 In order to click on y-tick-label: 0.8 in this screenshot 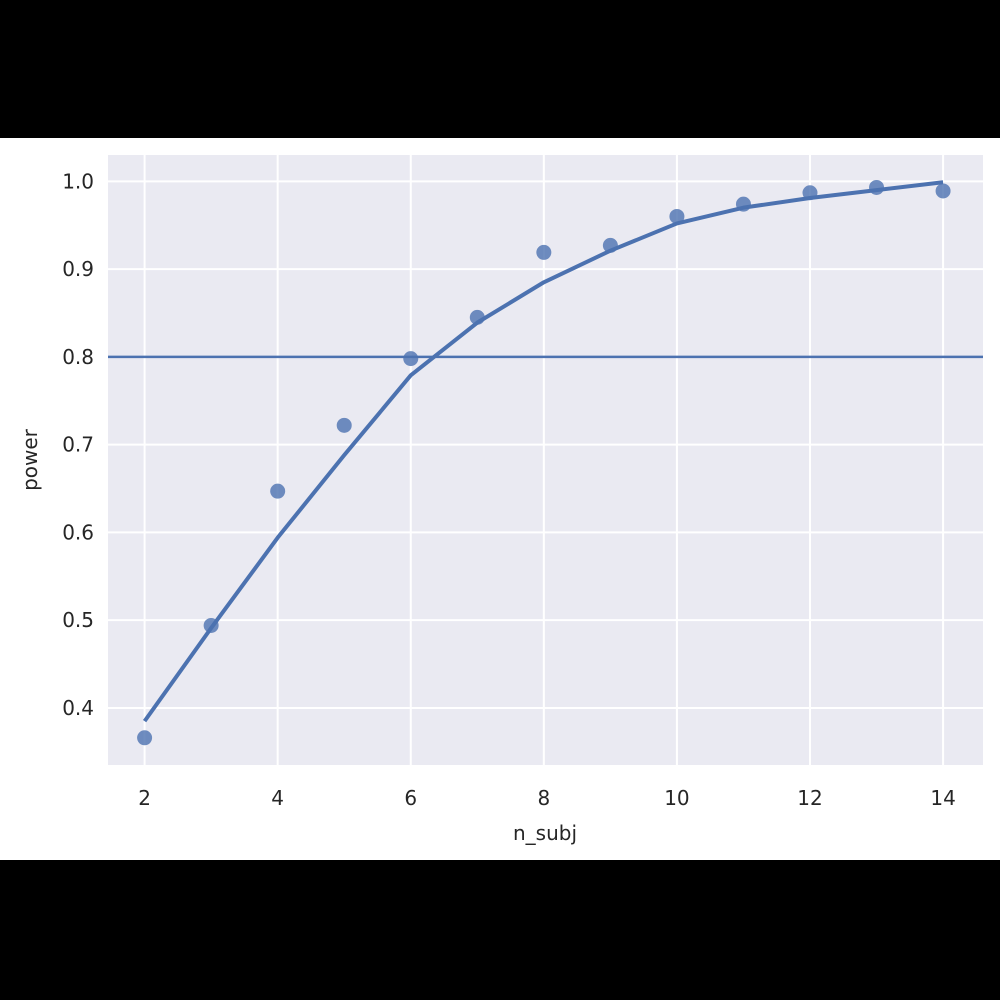, I will do `click(78, 357)`.